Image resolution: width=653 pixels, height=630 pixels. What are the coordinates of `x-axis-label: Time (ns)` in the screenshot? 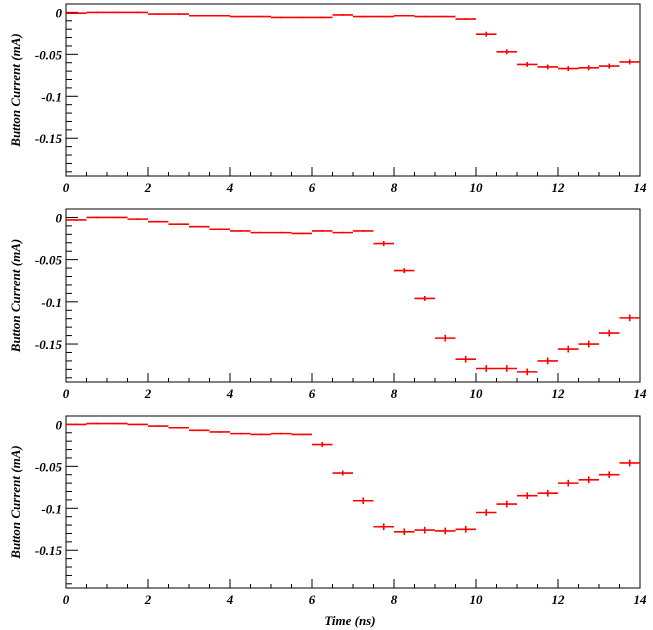 It's located at (349, 620).